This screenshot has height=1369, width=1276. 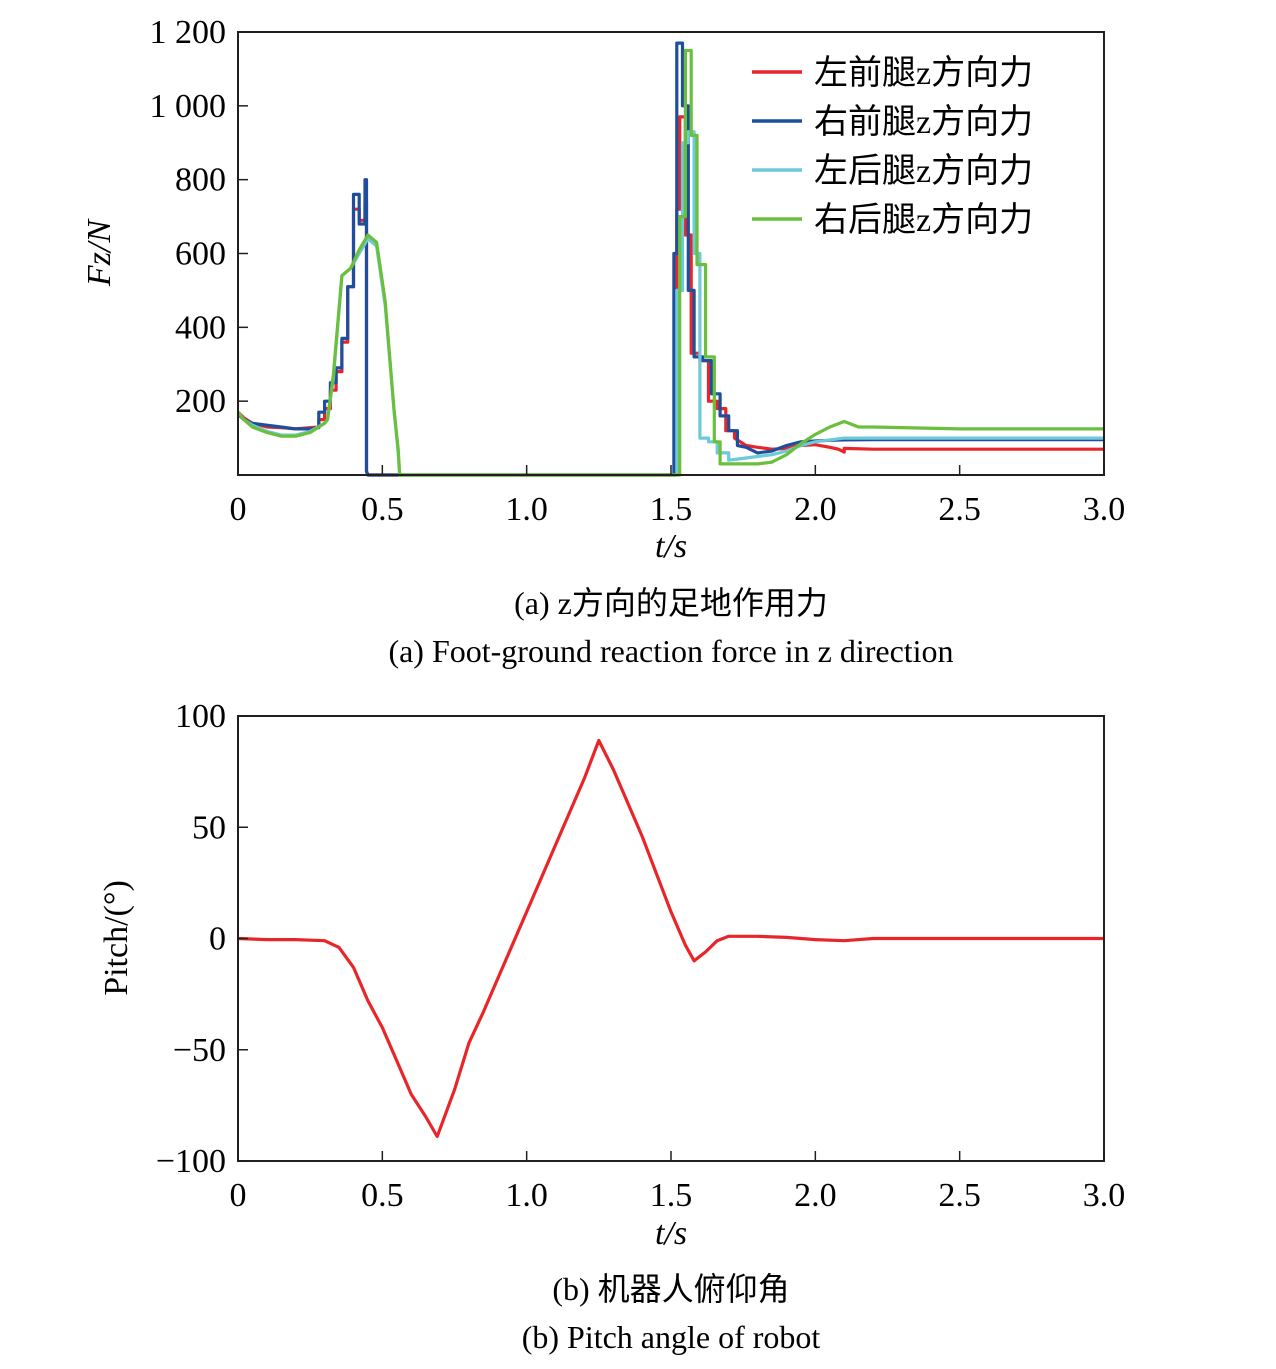 What do you see at coordinates (959, 1195) in the screenshot?
I see `chart-b-x-tick-label: 2.5` at bounding box center [959, 1195].